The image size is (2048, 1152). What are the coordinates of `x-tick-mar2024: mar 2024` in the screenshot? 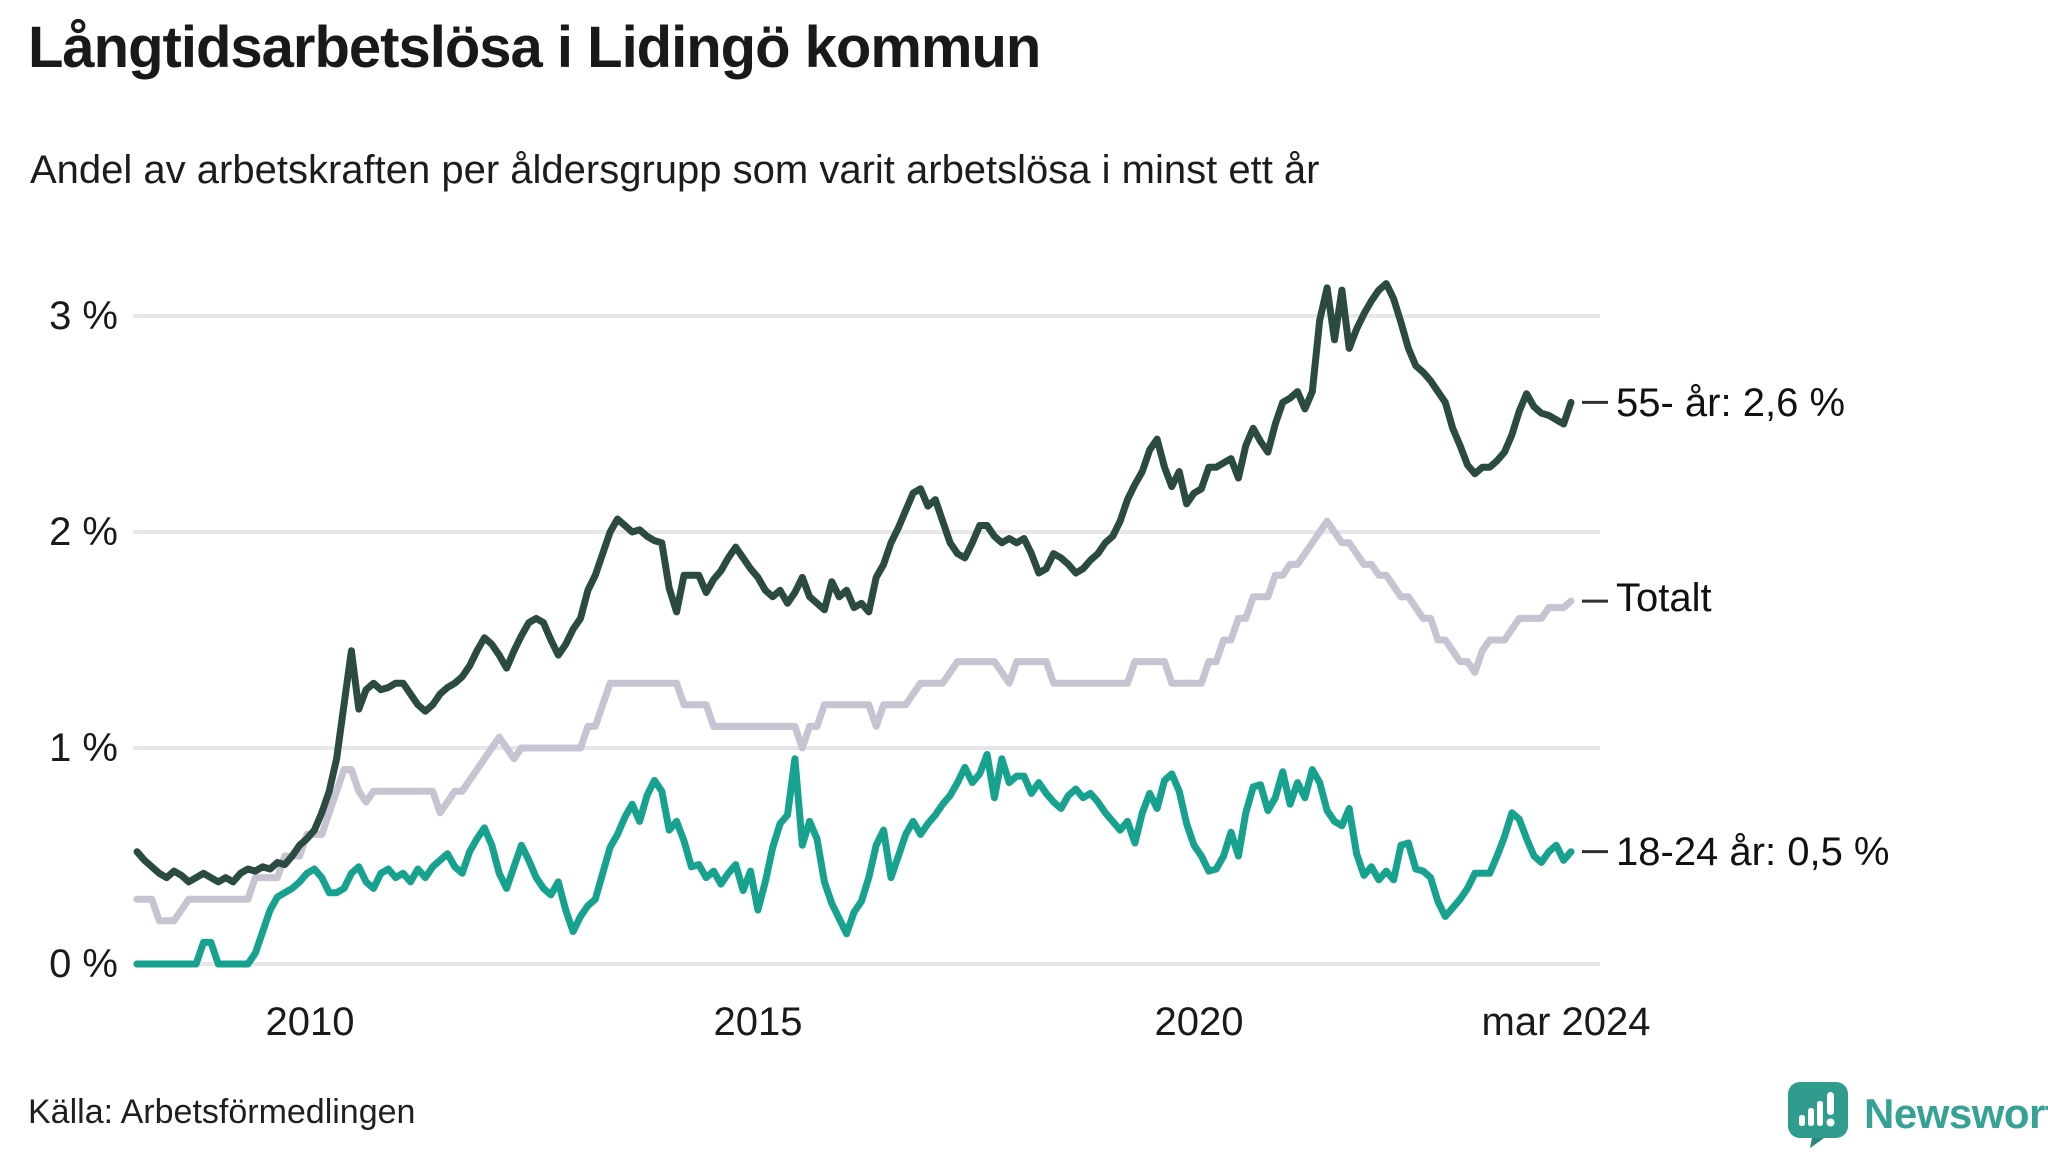 It's located at (1566, 1022).